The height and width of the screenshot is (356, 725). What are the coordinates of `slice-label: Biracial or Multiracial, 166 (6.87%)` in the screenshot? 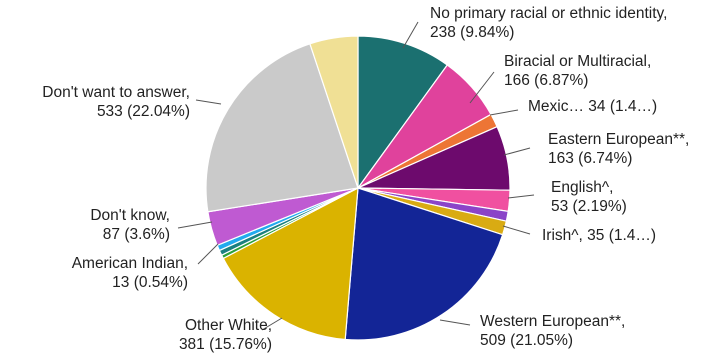 It's located at (577, 71).